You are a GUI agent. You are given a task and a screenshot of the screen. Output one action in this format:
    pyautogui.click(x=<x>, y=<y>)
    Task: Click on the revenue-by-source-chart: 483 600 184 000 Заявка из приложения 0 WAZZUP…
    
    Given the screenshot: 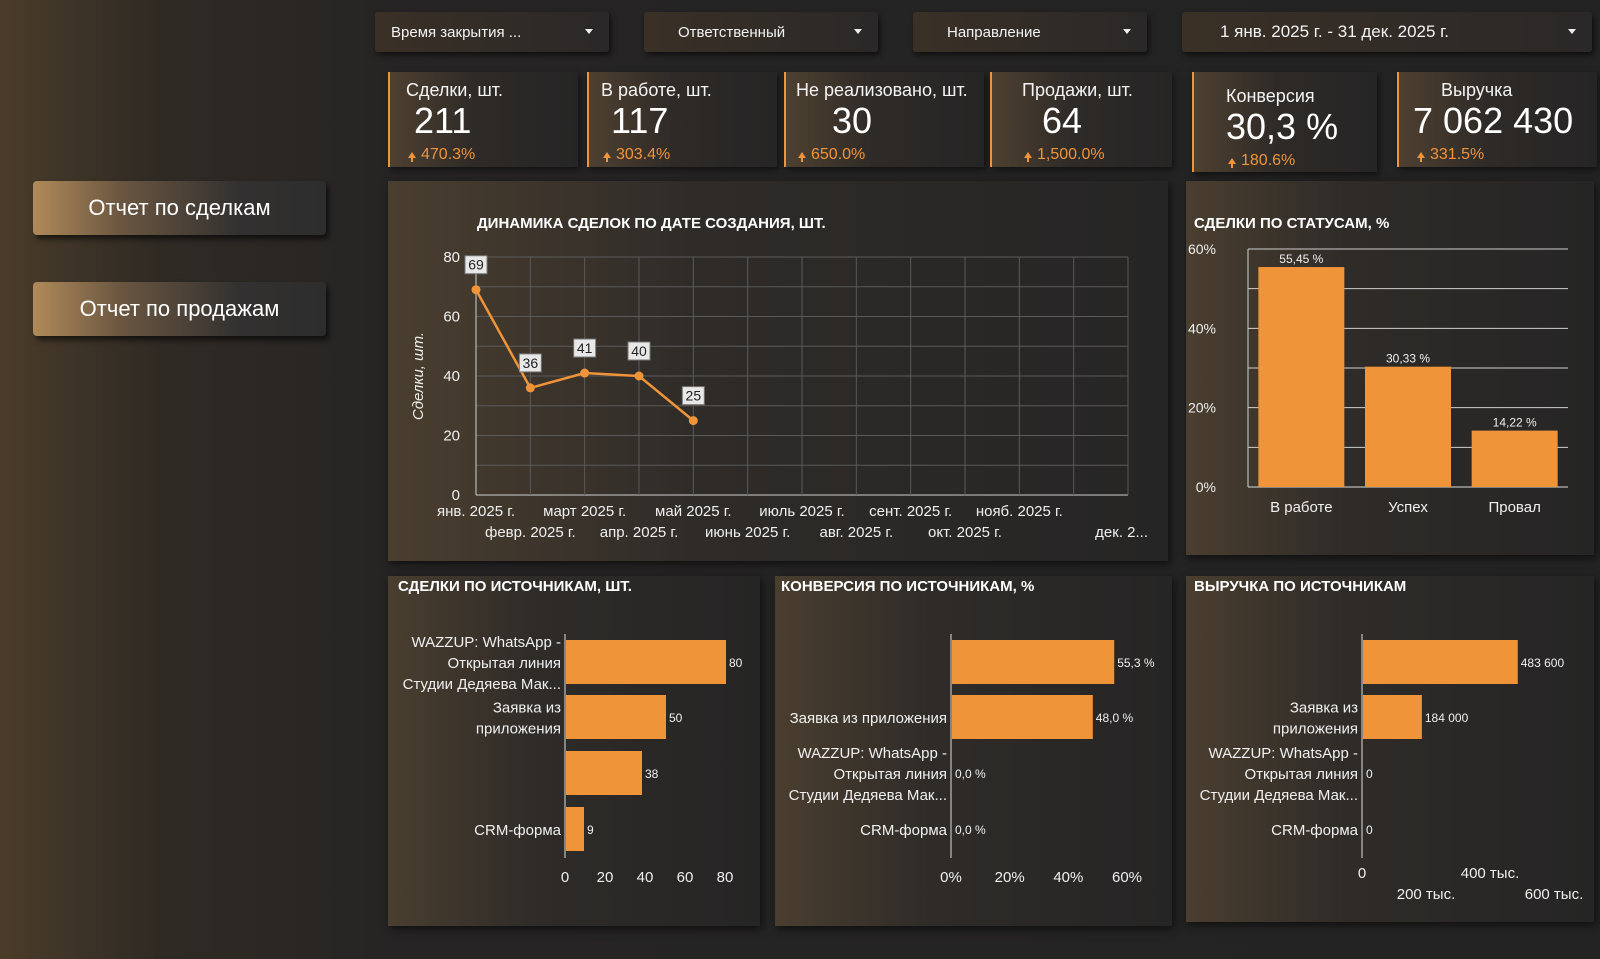 What is the action you would take?
    pyautogui.click(x=1392, y=768)
    